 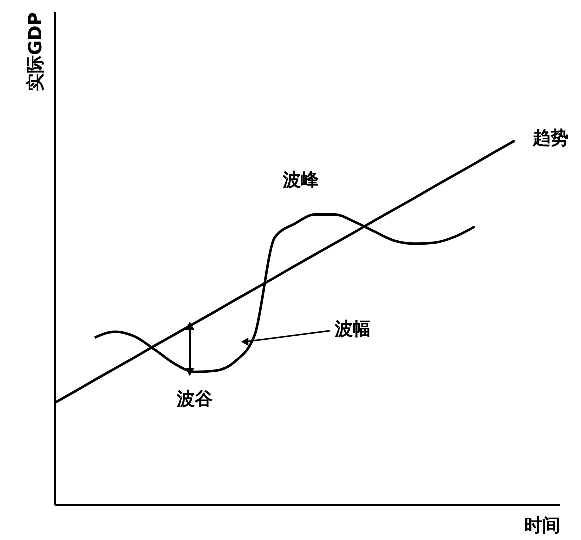 What do you see at coordinates (195, 399) in the screenshot?
I see `annotation: 波谷` at bounding box center [195, 399].